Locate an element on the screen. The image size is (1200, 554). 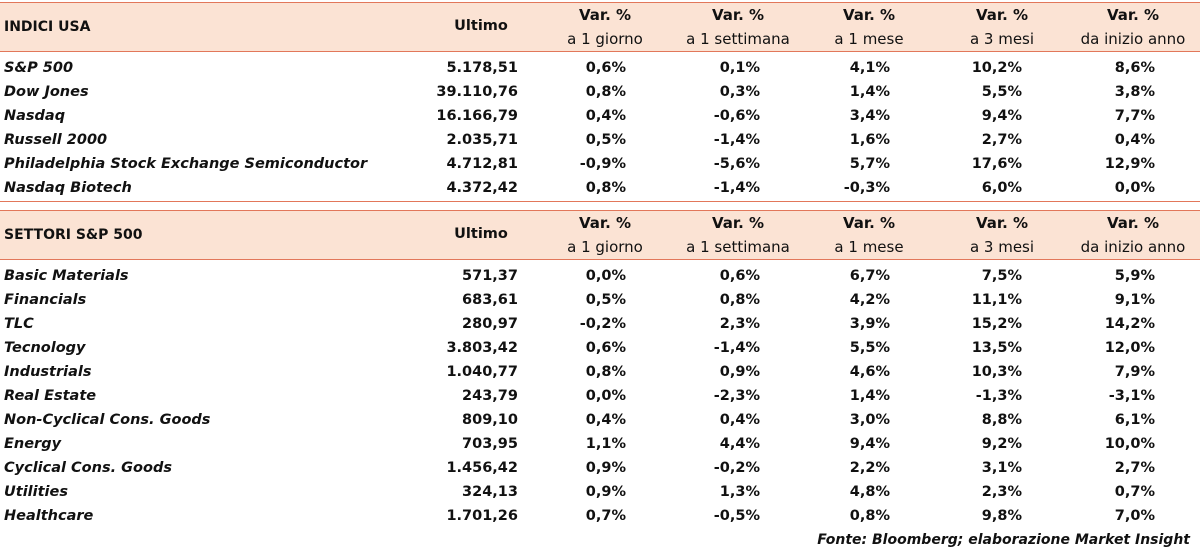
cell-m: 4,6% is located at coordinates (869, 372).